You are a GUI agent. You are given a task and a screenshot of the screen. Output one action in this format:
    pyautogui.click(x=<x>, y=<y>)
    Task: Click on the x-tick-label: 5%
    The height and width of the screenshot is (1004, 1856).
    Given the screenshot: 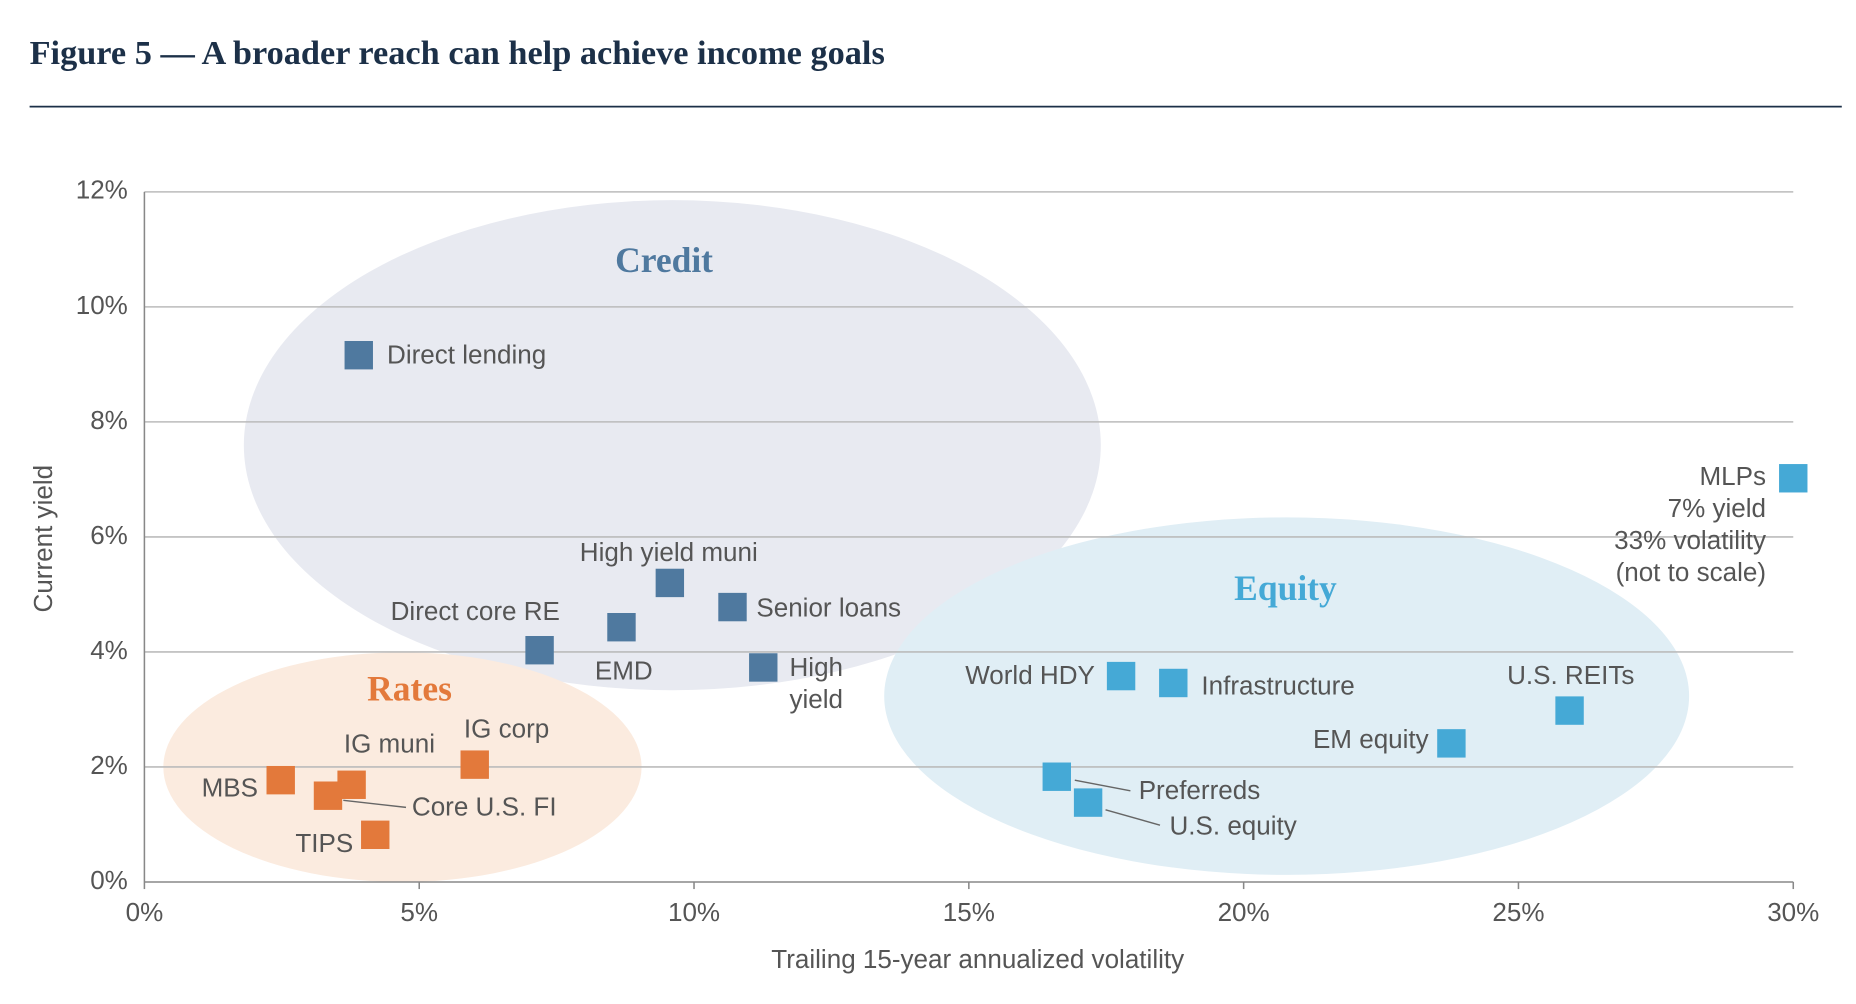 What is the action you would take?
    pyautogui.click(x=419, y=912)
    